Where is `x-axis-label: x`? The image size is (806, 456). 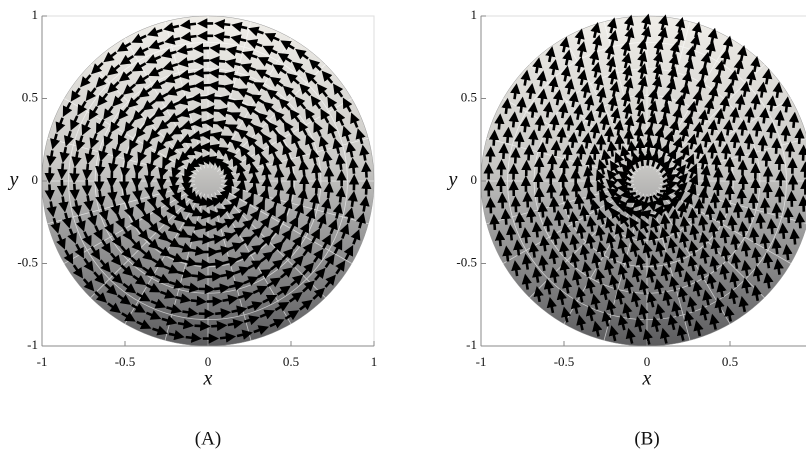
x-axis-label: x is located at coordinates (208, 379).